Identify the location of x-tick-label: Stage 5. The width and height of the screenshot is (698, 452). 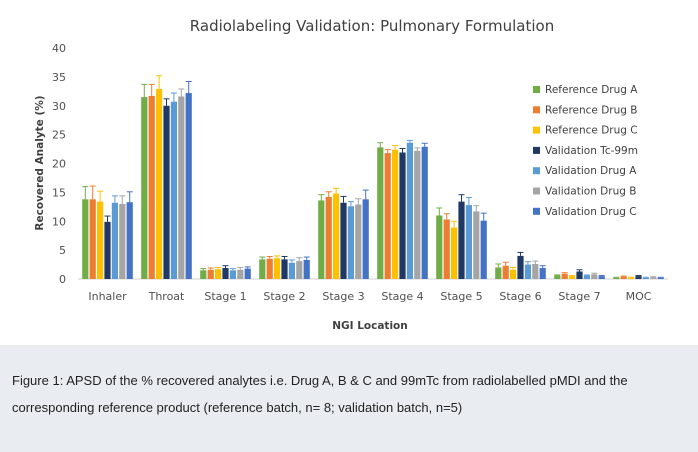
(461, 296).